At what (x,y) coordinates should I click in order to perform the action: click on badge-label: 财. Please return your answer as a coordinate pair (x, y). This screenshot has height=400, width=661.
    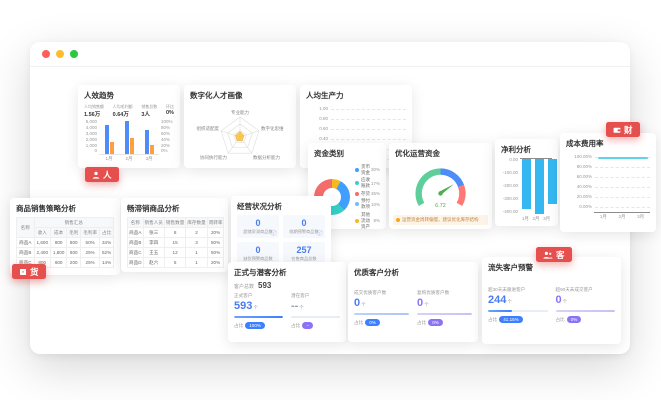
    Looking at the image, I should click on (628, 129).